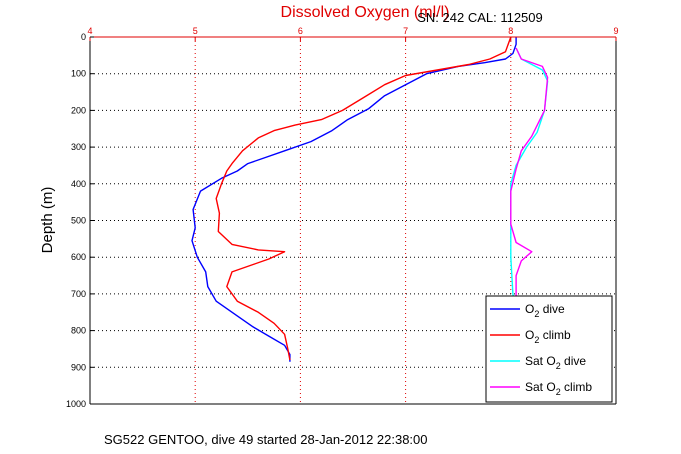 This screenshot has height=454, width=681. Describe the element at coordinates (78, 110) in the screenshot. I see `y-tick-label: 200` at that location.